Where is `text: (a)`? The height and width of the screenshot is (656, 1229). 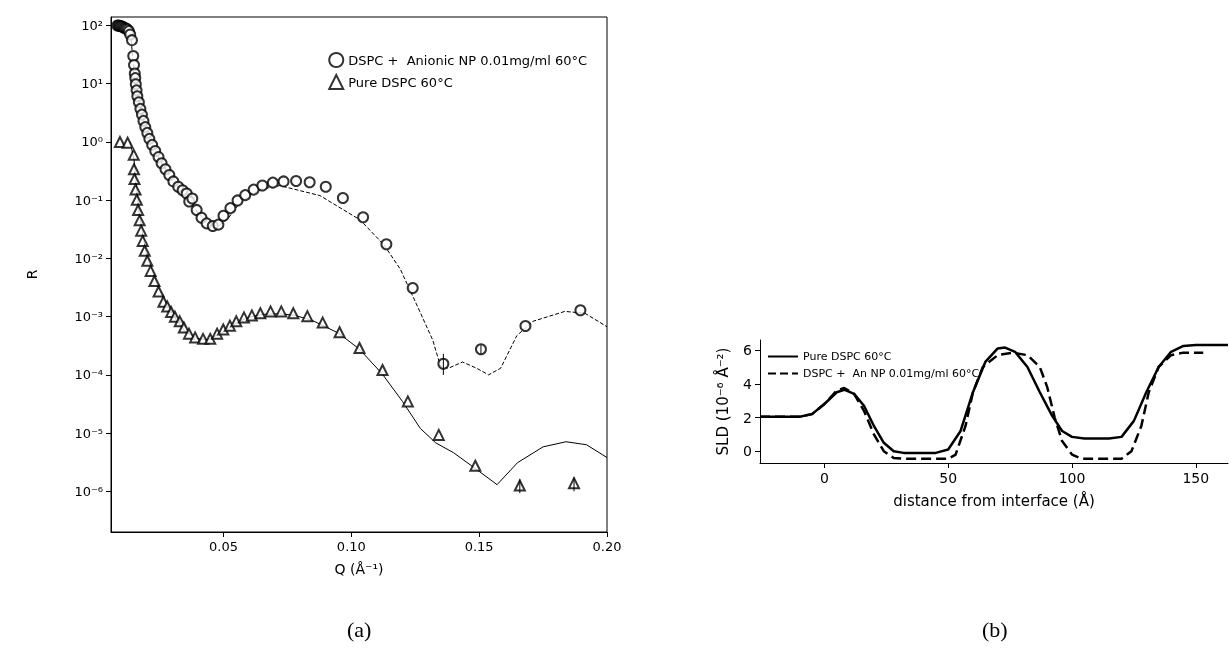 text: (a) is located at coordinates (359, 629).